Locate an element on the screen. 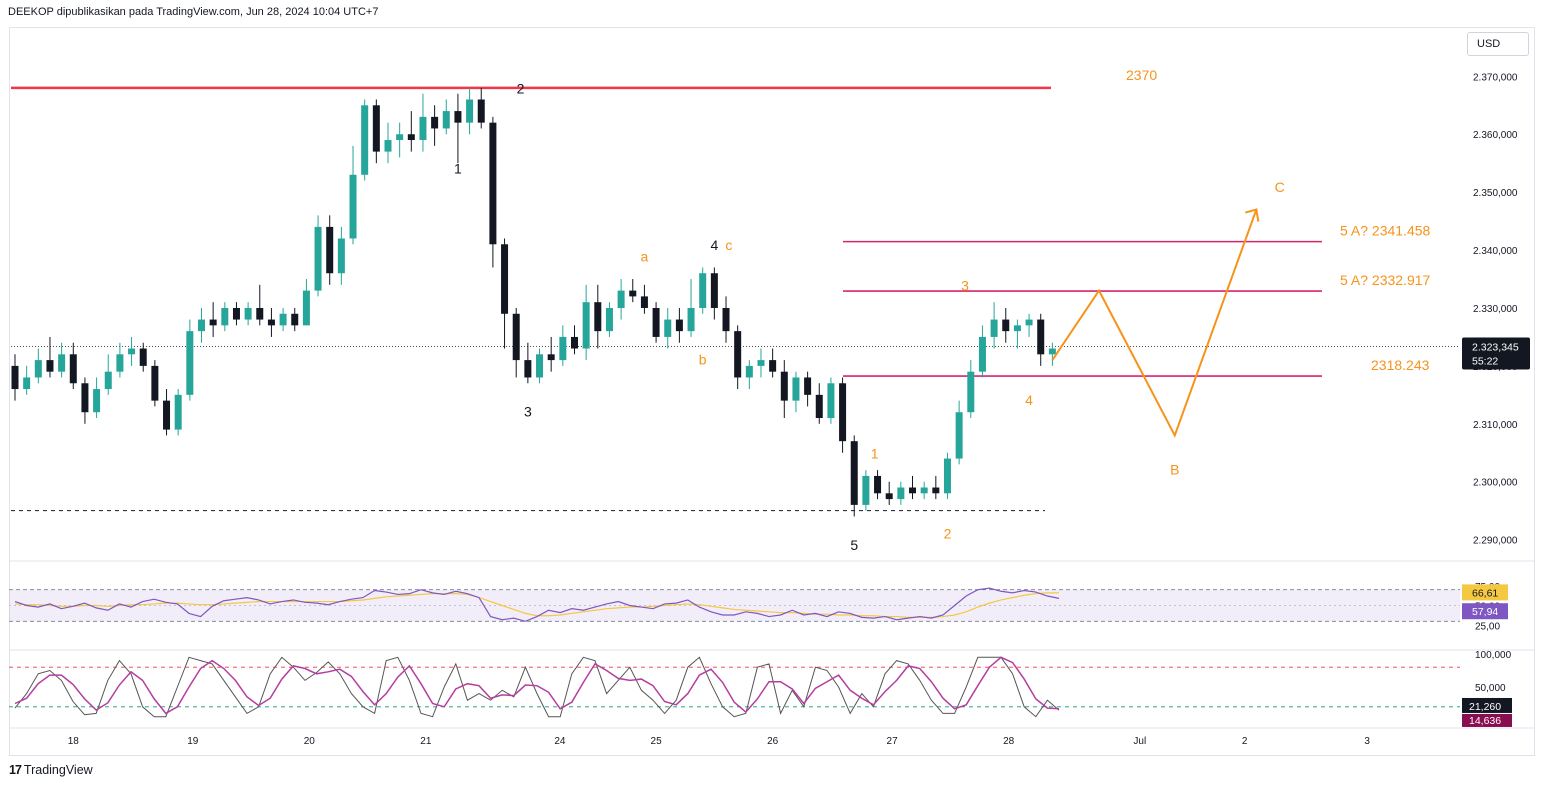 Image resolution: width=1545 pixels, height=789 pixels. y-tick-label: 2.330,000 is located at coordinates (1495, 309).